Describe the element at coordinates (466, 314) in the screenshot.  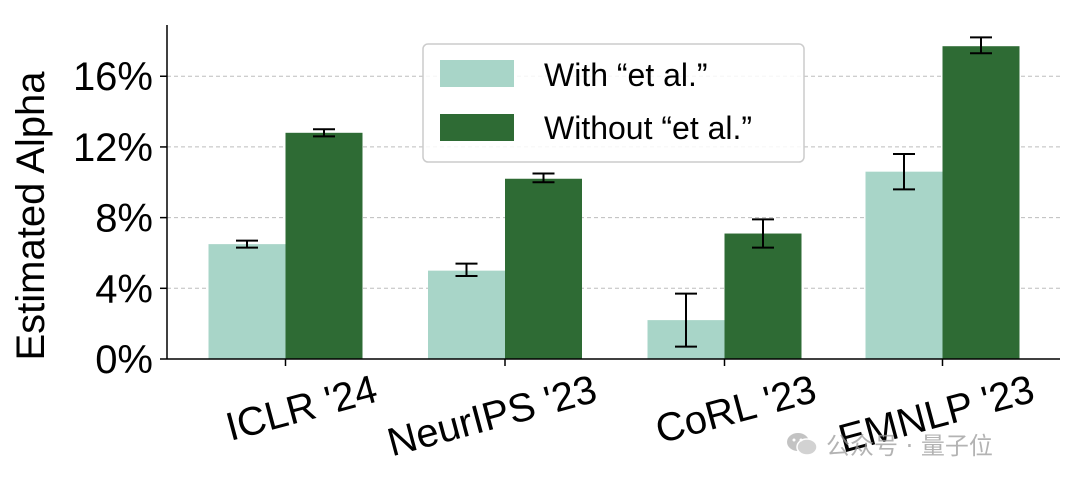
I see `bar-neurips-23-with-et-al` at that location.